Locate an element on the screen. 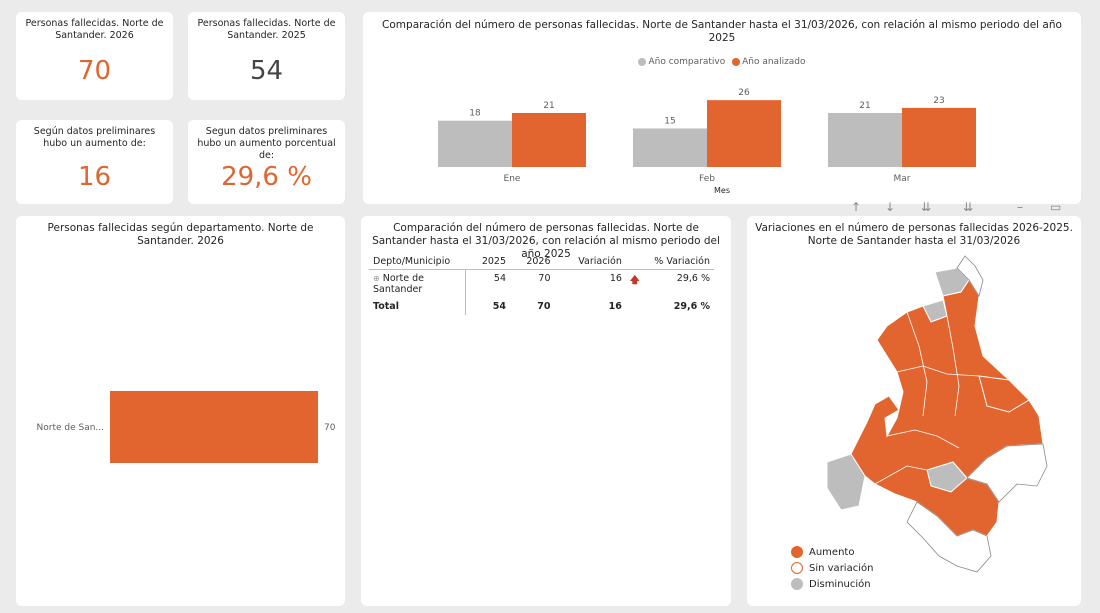 The image size is (1100, 613). cell-pct: 🡅 29,6 % is located at coordinates (670, 284).